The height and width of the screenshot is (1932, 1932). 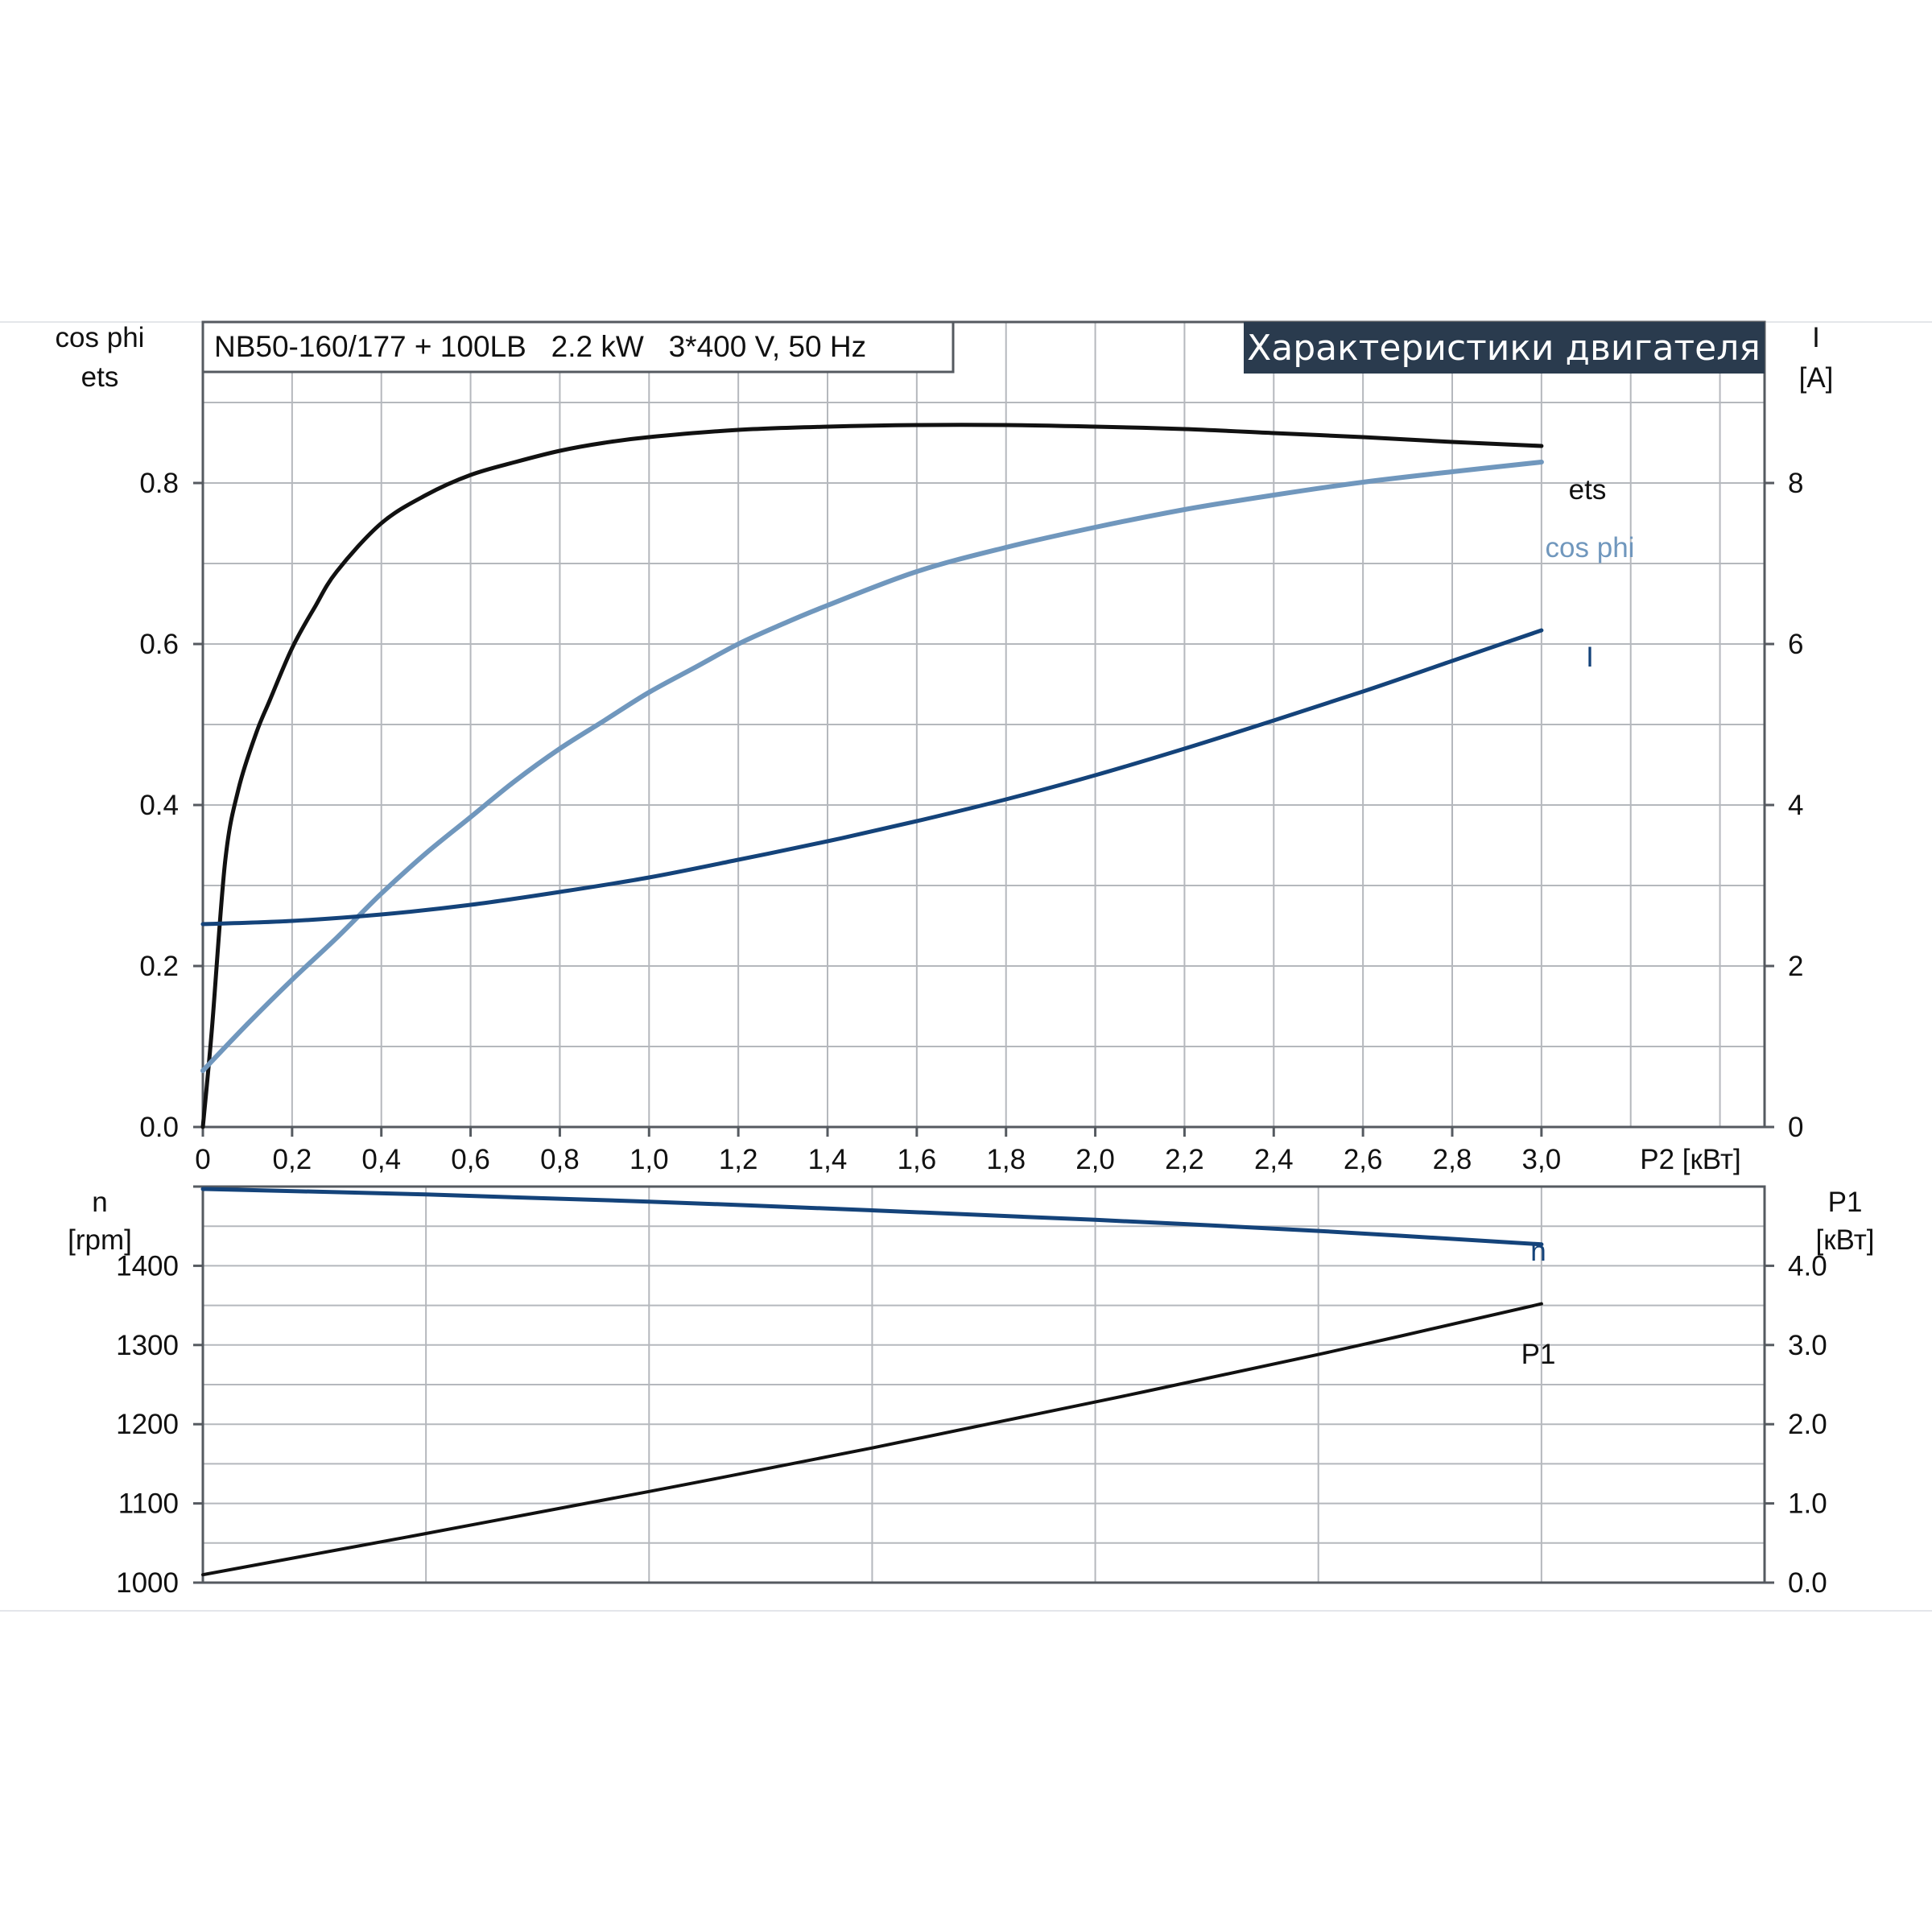 I want to click on series-line-i, so click(x=872, y=777).